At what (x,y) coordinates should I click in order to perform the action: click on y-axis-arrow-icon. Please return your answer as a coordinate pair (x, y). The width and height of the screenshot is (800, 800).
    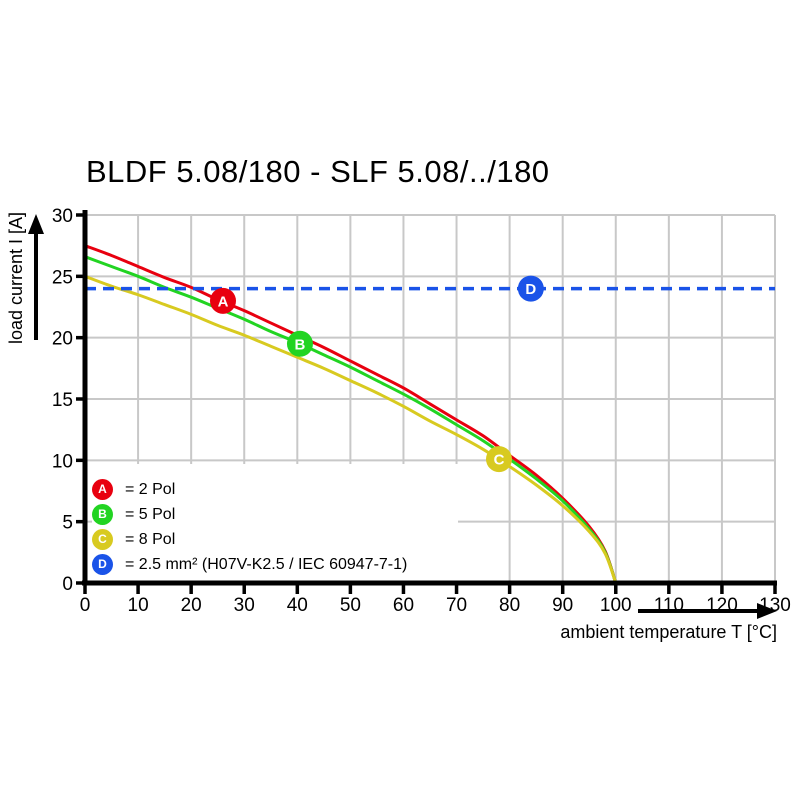
    Looking at the image, I should click on (36, 224).